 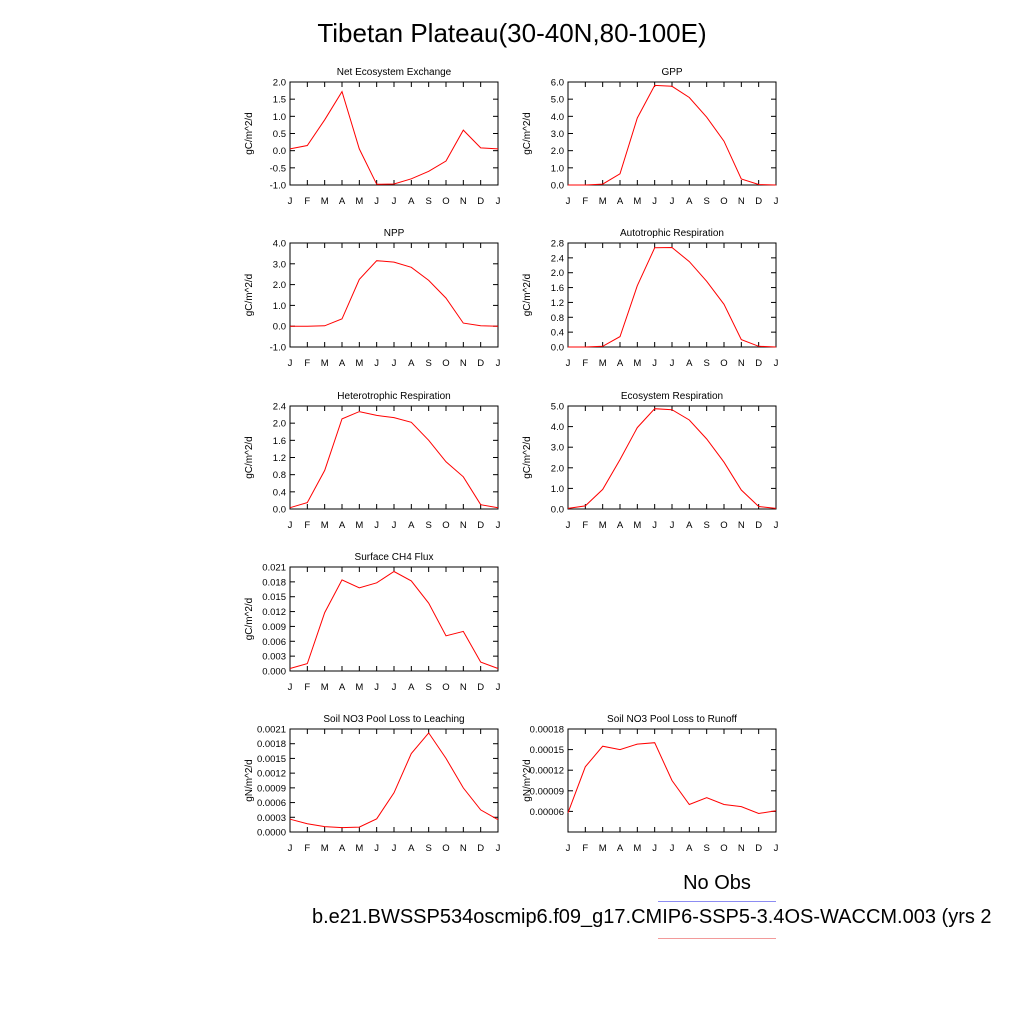 What do you see at coordinates (393, 396) in the screenshot?
I see `panel-title: Heterotrophic Respiration` at bounding box center [393, 396].